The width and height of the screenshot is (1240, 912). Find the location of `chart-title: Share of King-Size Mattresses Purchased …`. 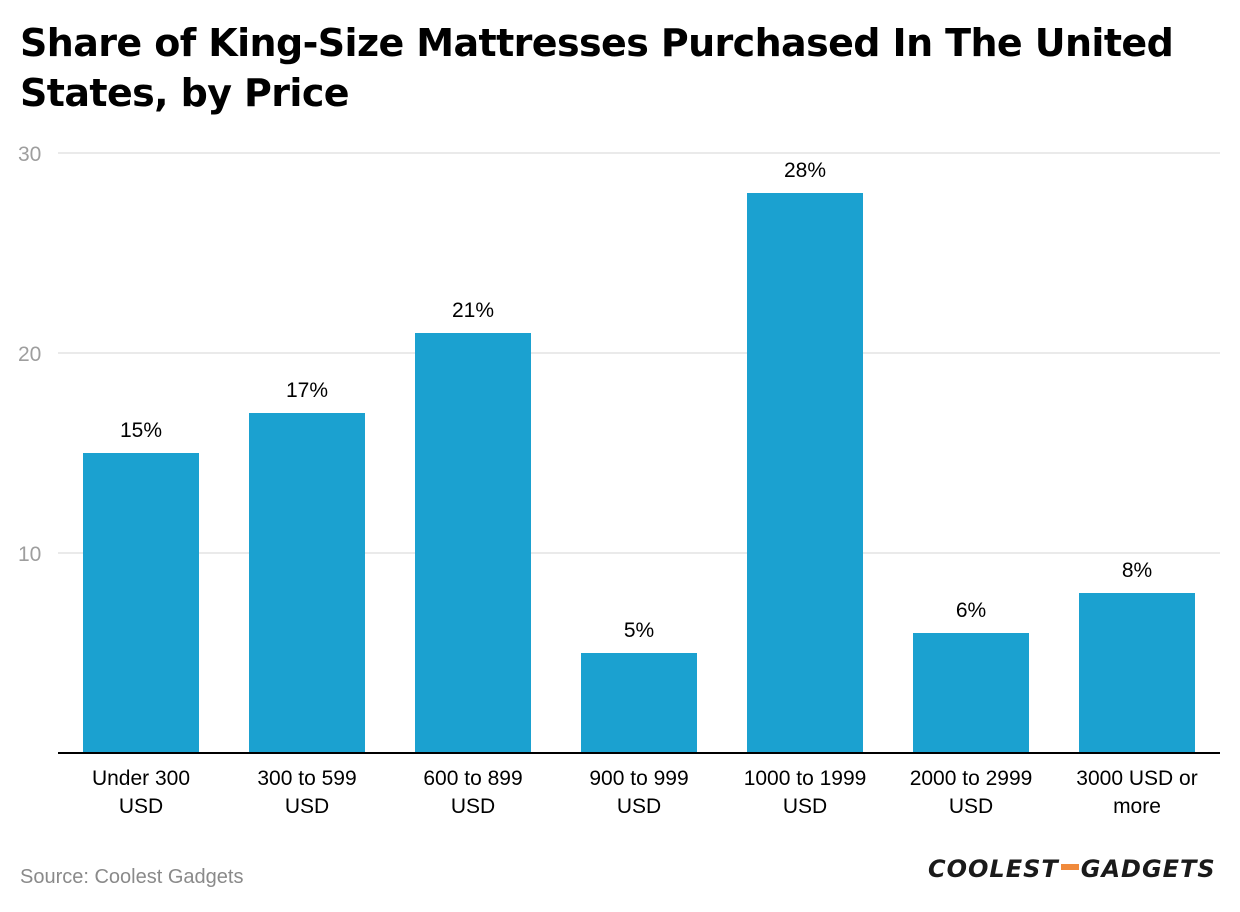

chart-title: Share of King-Size Mattresses Purchased … is located at coordinates (597, 68).